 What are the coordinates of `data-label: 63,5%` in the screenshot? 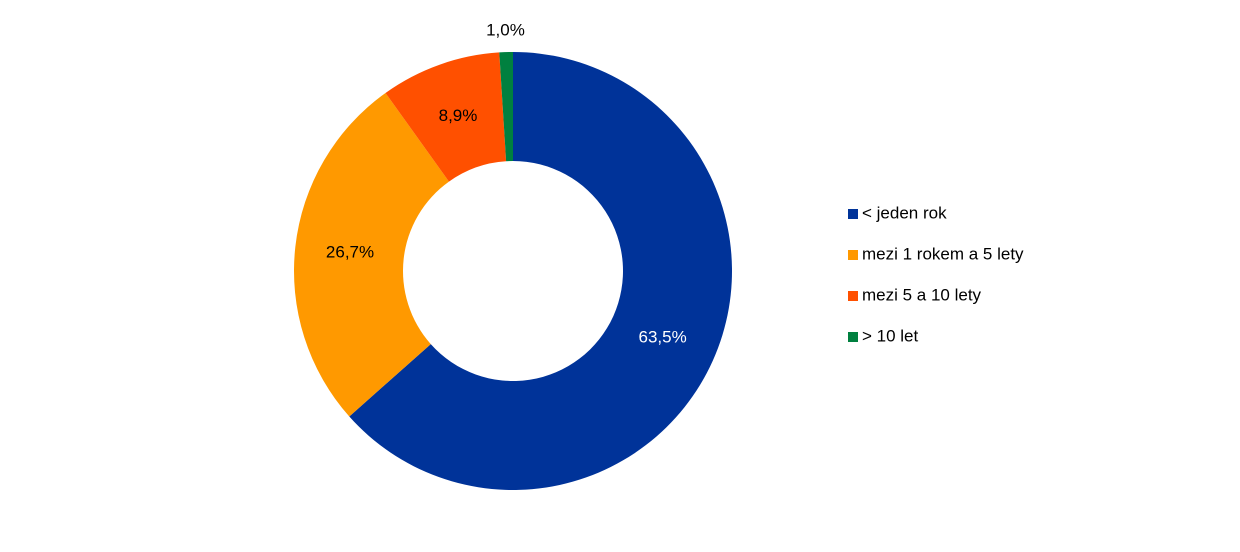 It's located at (663, 337).